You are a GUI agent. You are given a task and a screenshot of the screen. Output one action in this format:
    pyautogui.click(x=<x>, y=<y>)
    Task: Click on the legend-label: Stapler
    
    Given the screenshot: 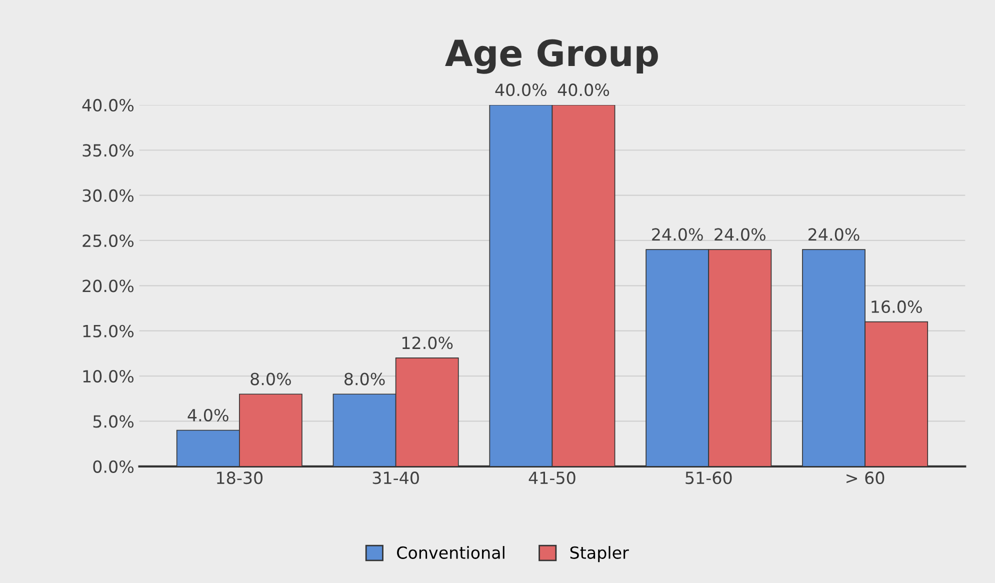 What is the action you would take?
    pyautogui.click(x=599, y=554)
    